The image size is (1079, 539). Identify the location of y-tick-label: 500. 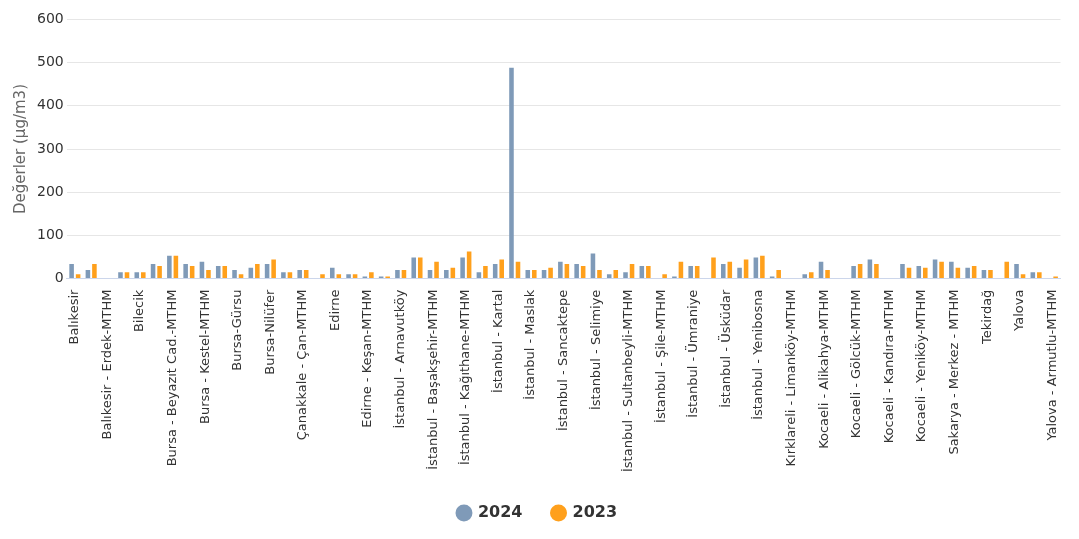
(50, 61).